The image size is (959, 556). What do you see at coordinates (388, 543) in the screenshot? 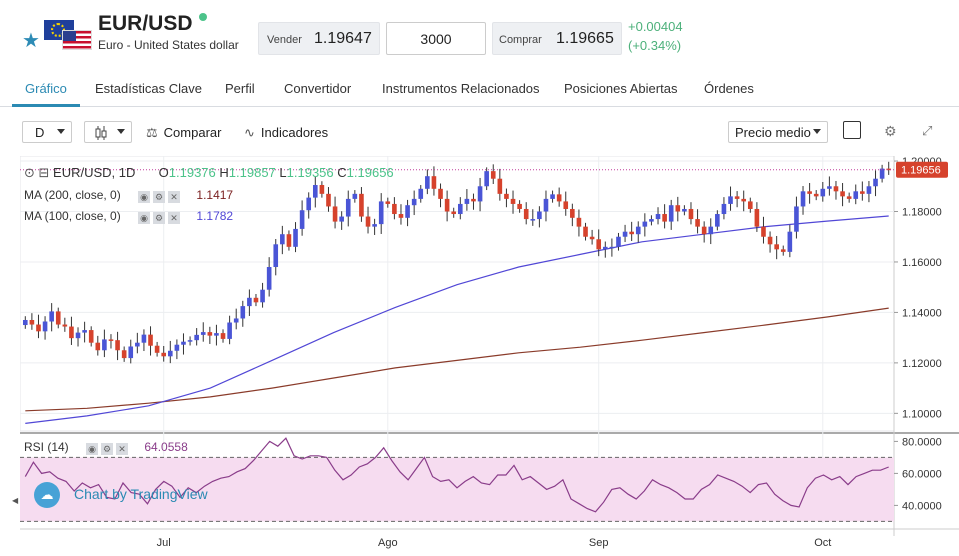
I see `time-tick-label: Ago` at bounding box center [388, 543].